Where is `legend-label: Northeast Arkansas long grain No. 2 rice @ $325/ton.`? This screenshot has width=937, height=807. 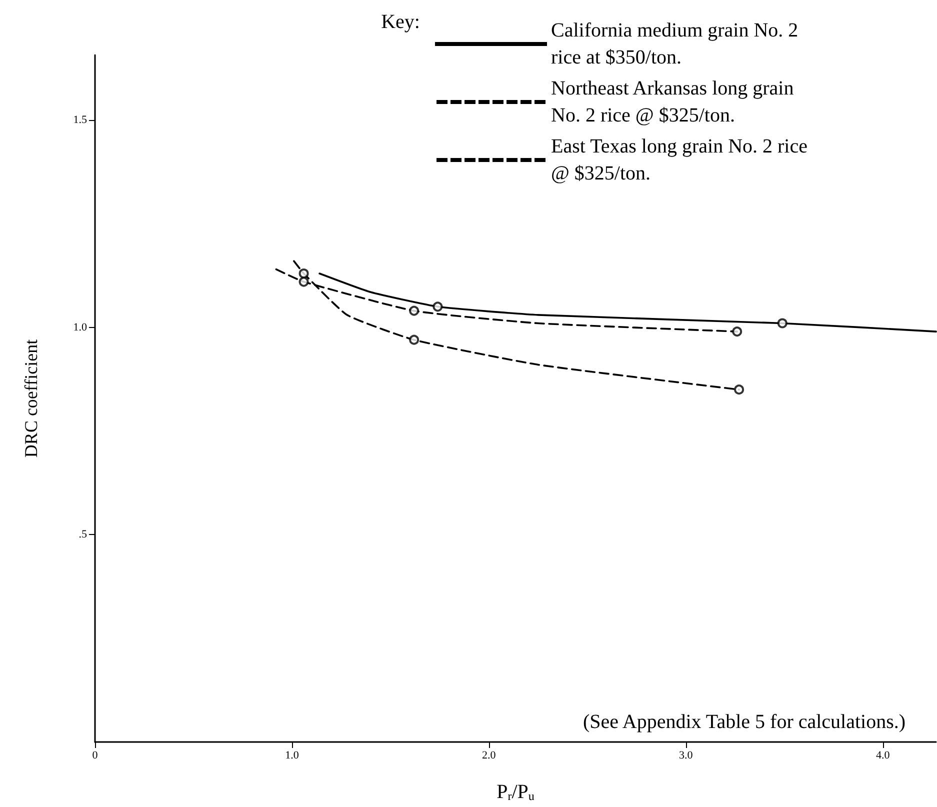 legend-label: Northeast Arkansas long grain No. 2 rice @ $325/ton. is located at coordinates (675, 102).